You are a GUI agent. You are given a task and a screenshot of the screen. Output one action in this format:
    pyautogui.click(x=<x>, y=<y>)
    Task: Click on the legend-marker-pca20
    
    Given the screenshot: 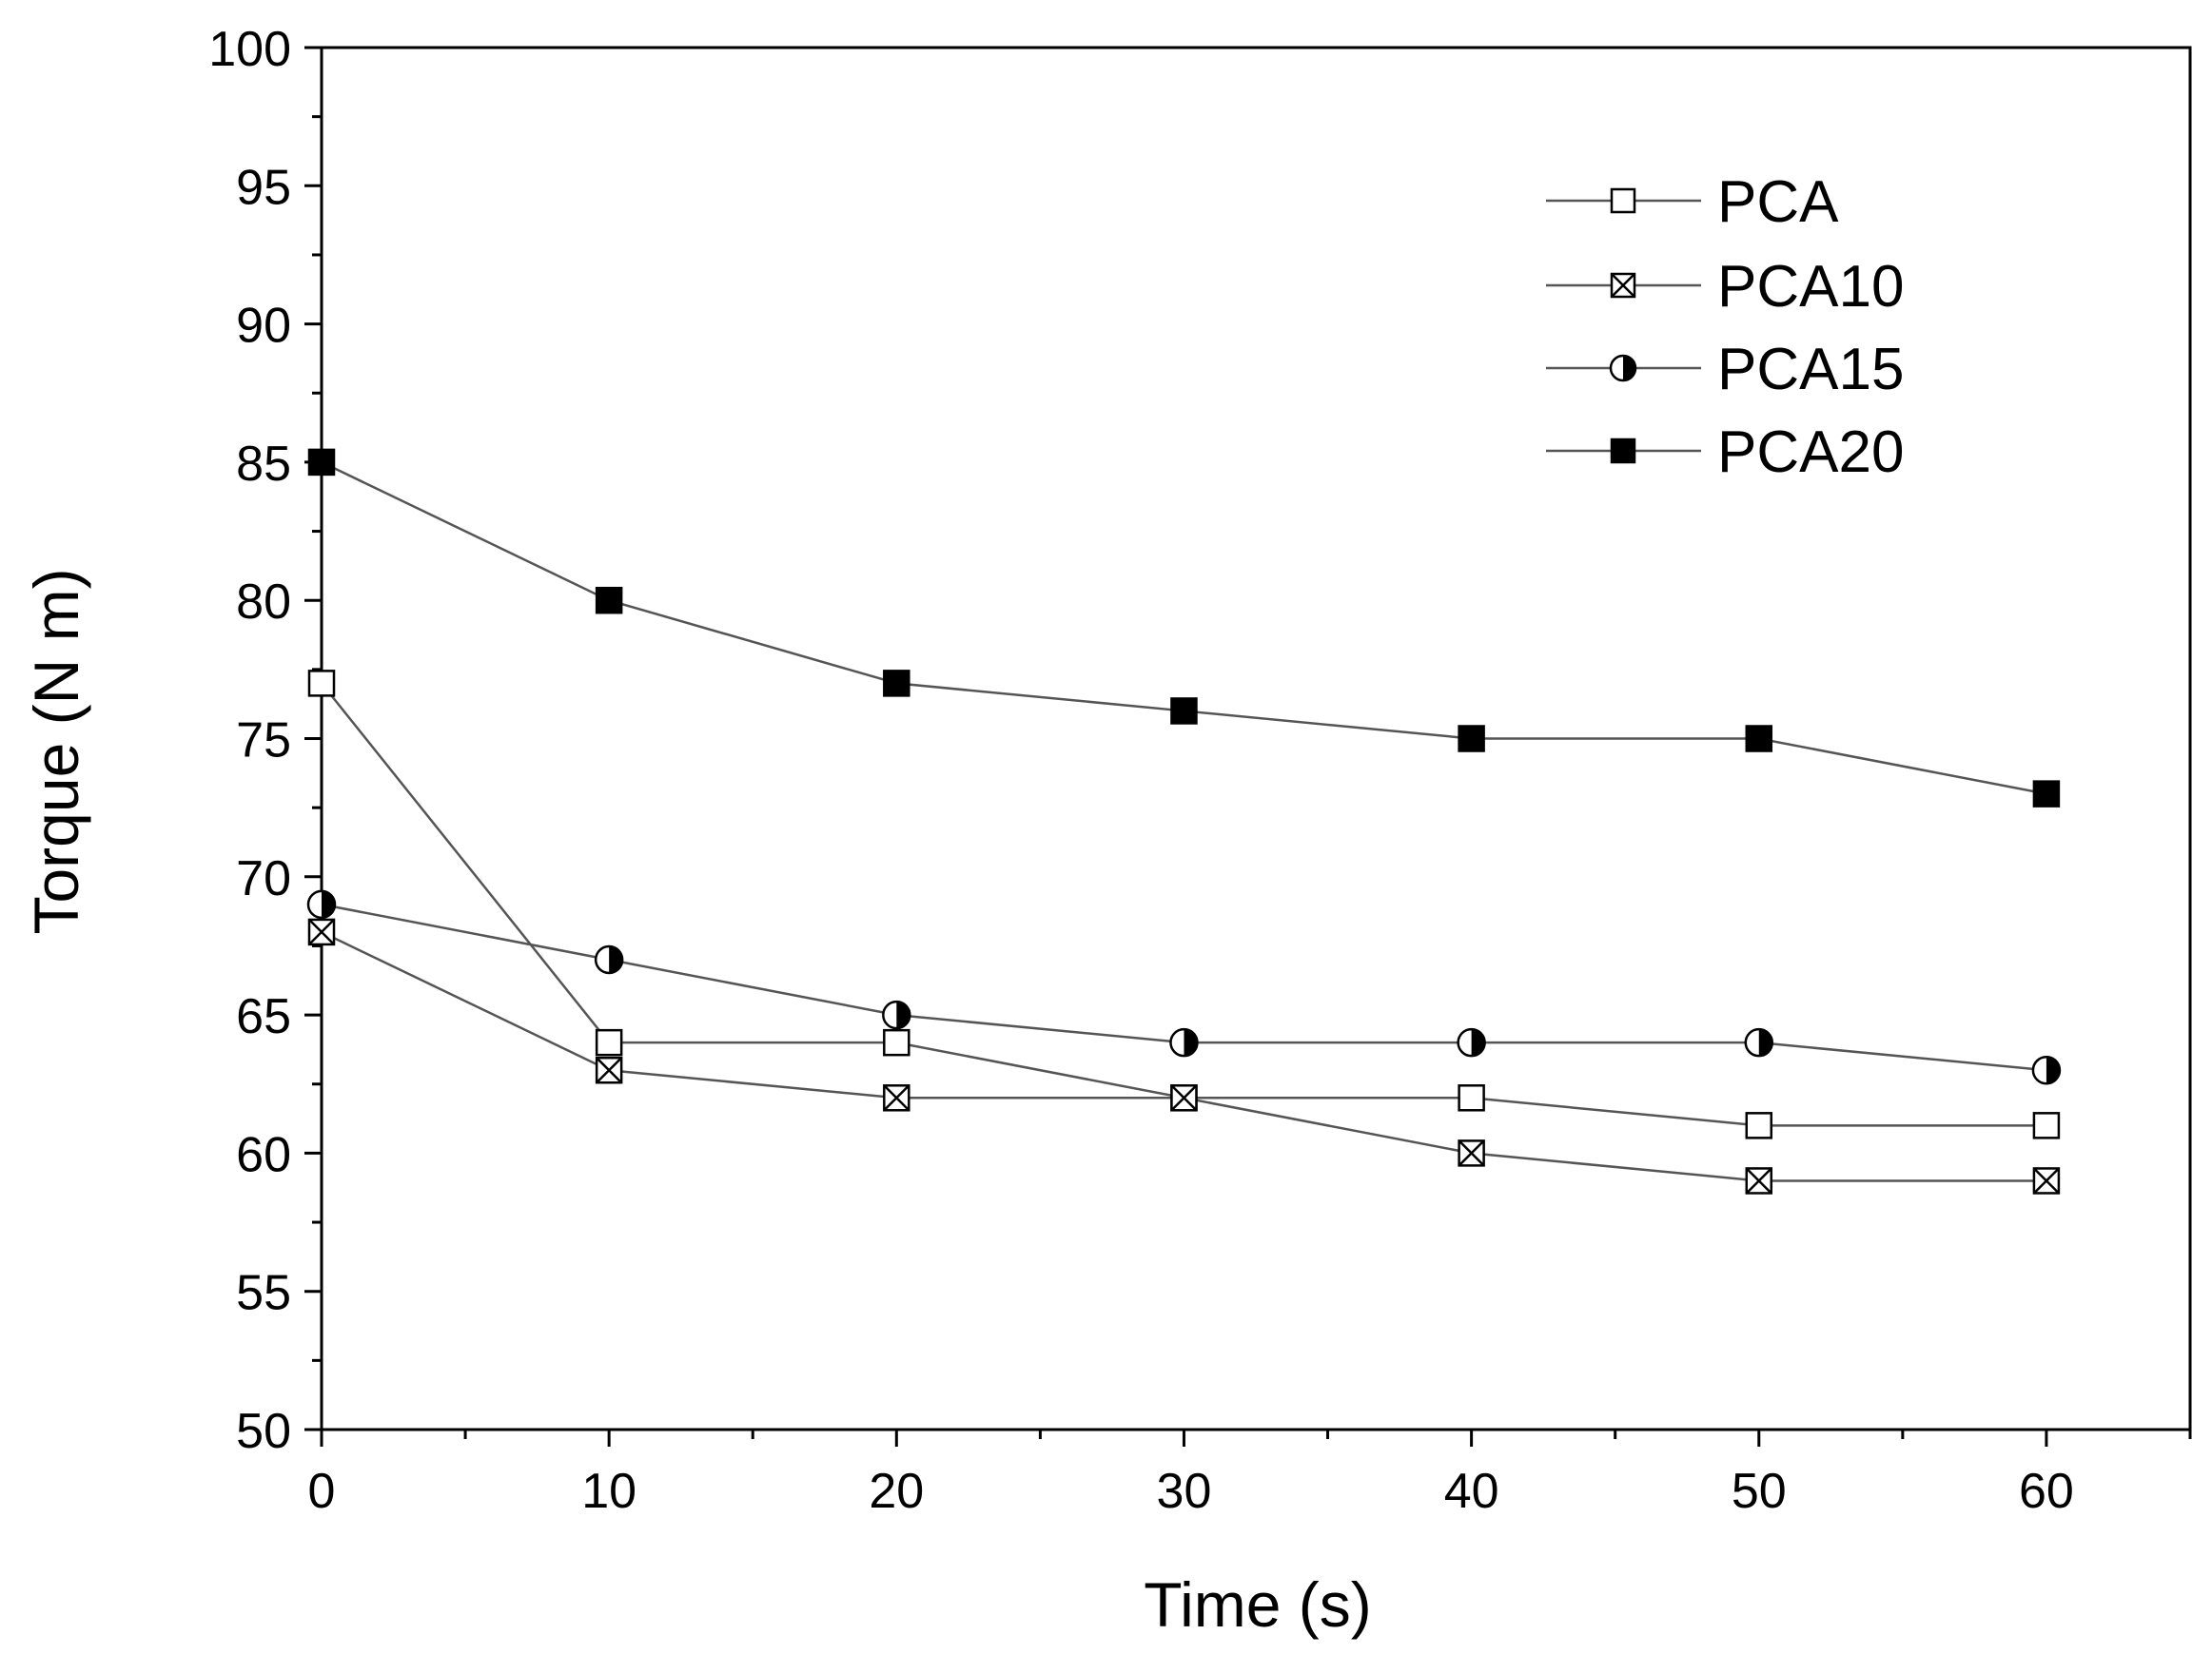 What is the action you would take?
    pyautogui.click(x=1623, y=451)
    